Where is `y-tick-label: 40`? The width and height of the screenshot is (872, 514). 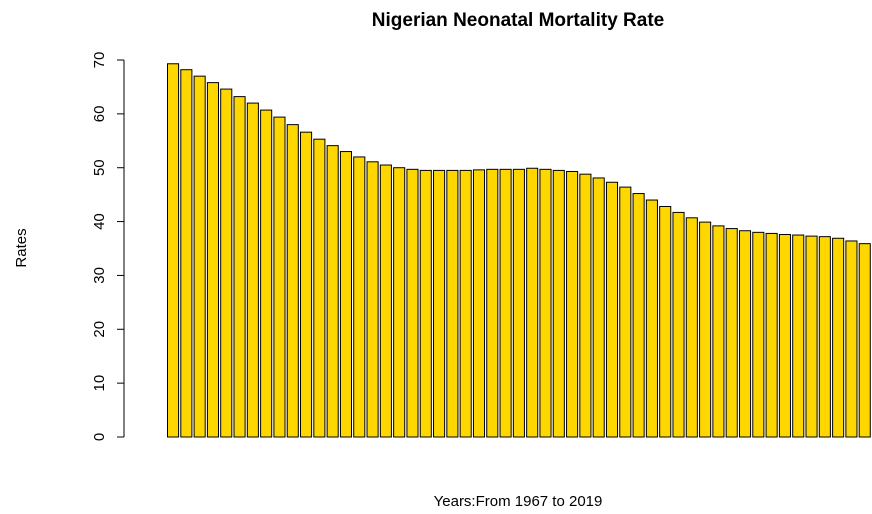 y-tick-label: 40 is located at coordinates (99, 221).